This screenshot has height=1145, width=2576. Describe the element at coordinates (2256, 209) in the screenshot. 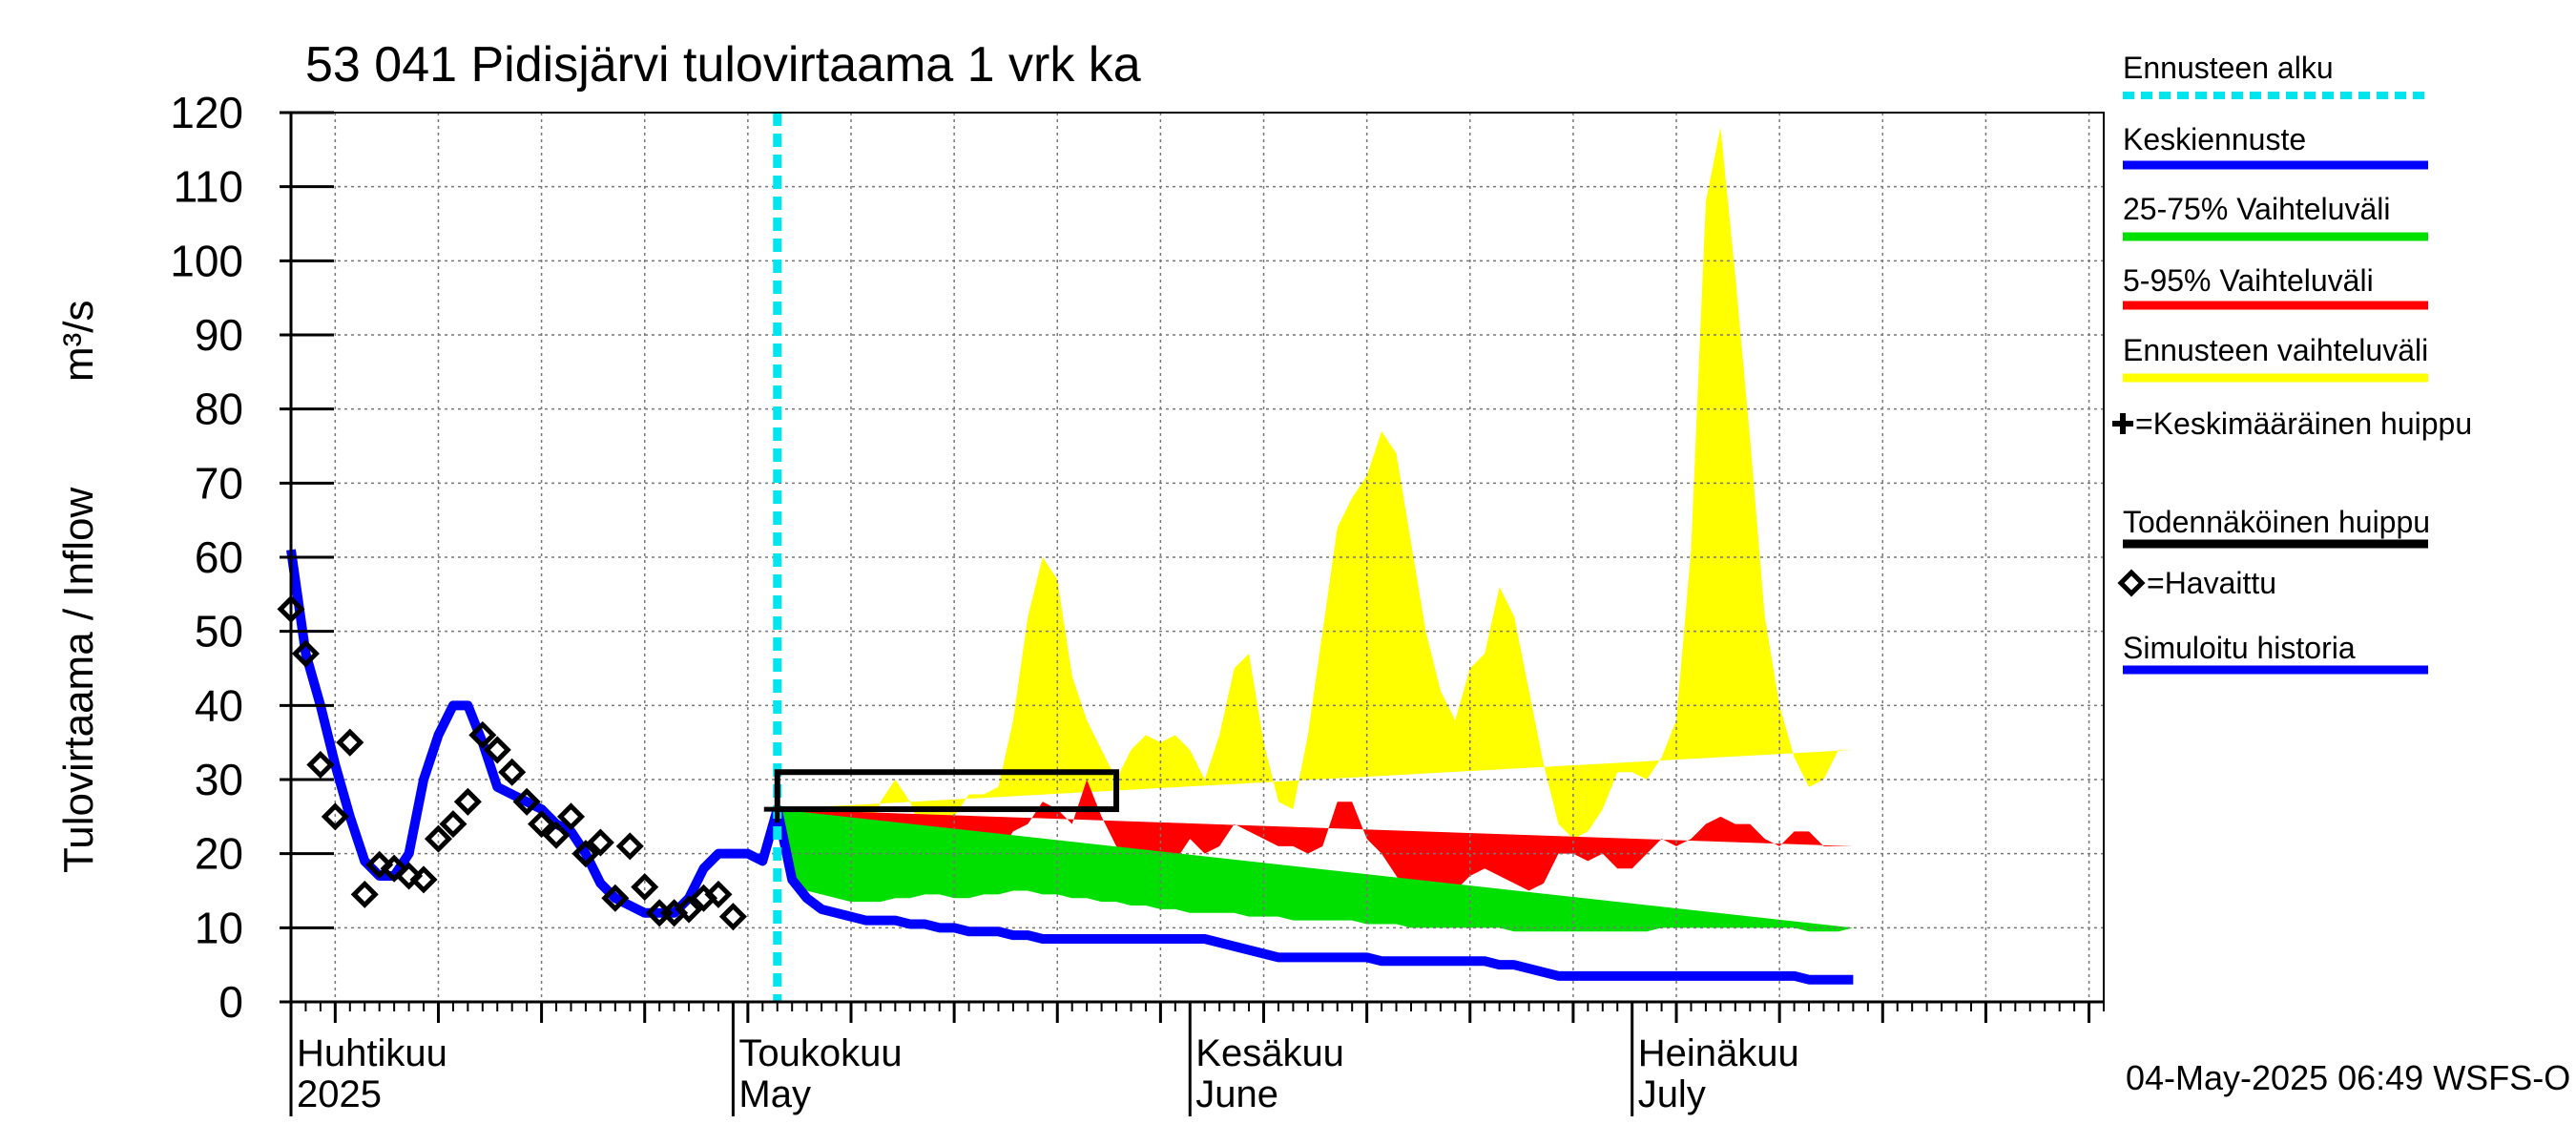

I see `legend-label: 25-75% Vaihteluväli` at that location.